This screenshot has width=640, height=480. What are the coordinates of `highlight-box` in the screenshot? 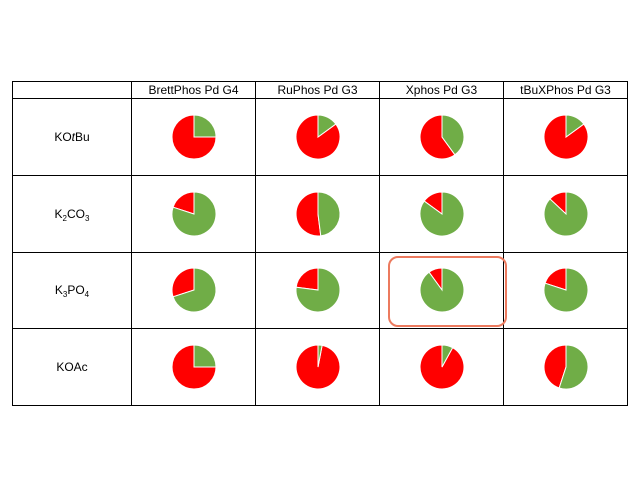 It's located at (447, 291).